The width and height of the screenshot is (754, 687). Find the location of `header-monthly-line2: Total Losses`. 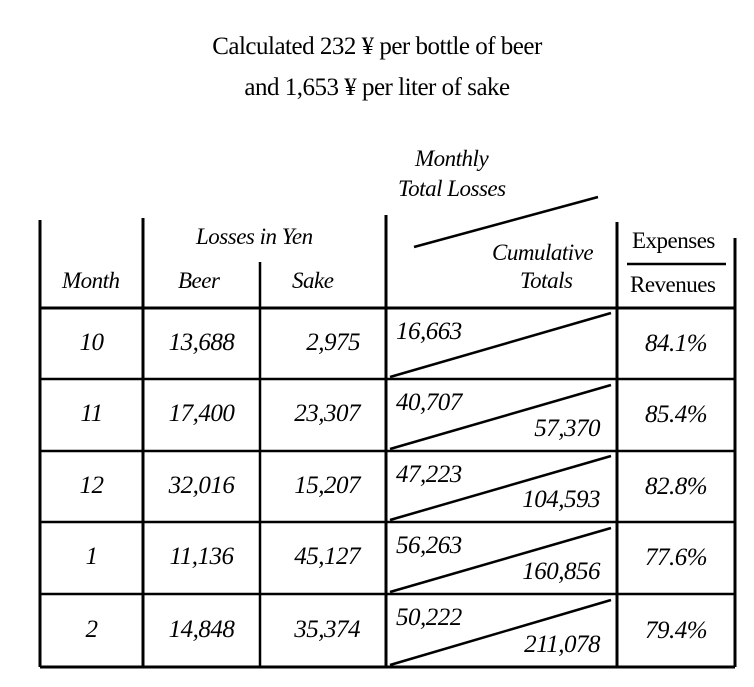

header-monthly-line2: Total Losses is located at coordinates (452, 188).